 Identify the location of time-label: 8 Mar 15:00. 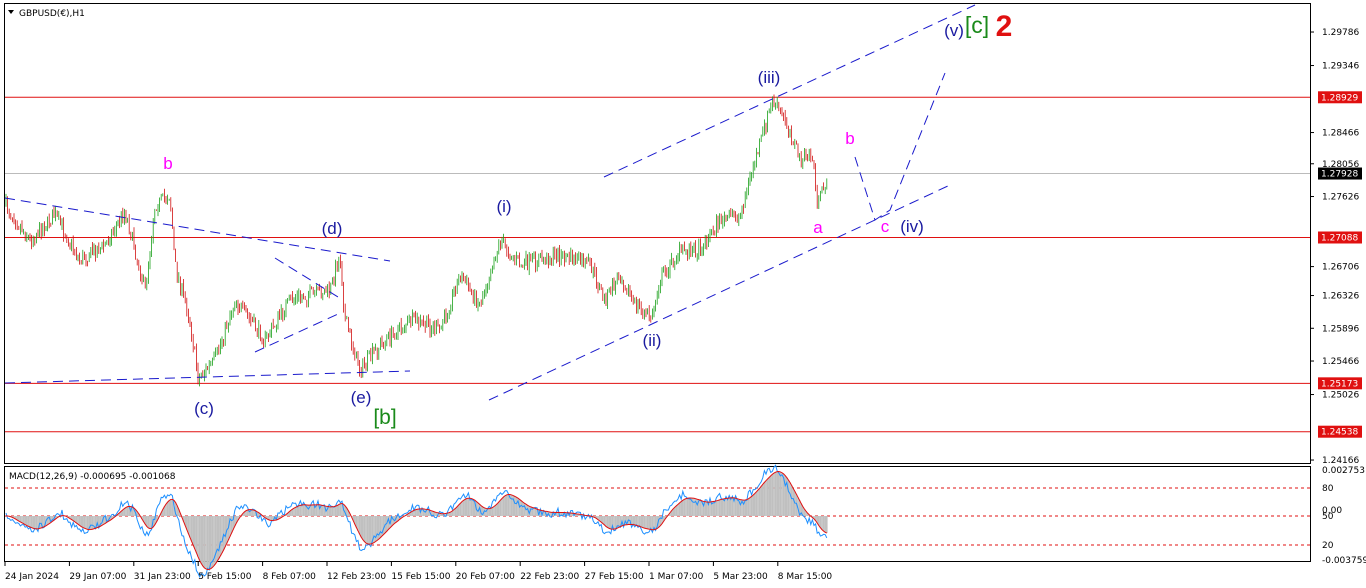
(805, 577).